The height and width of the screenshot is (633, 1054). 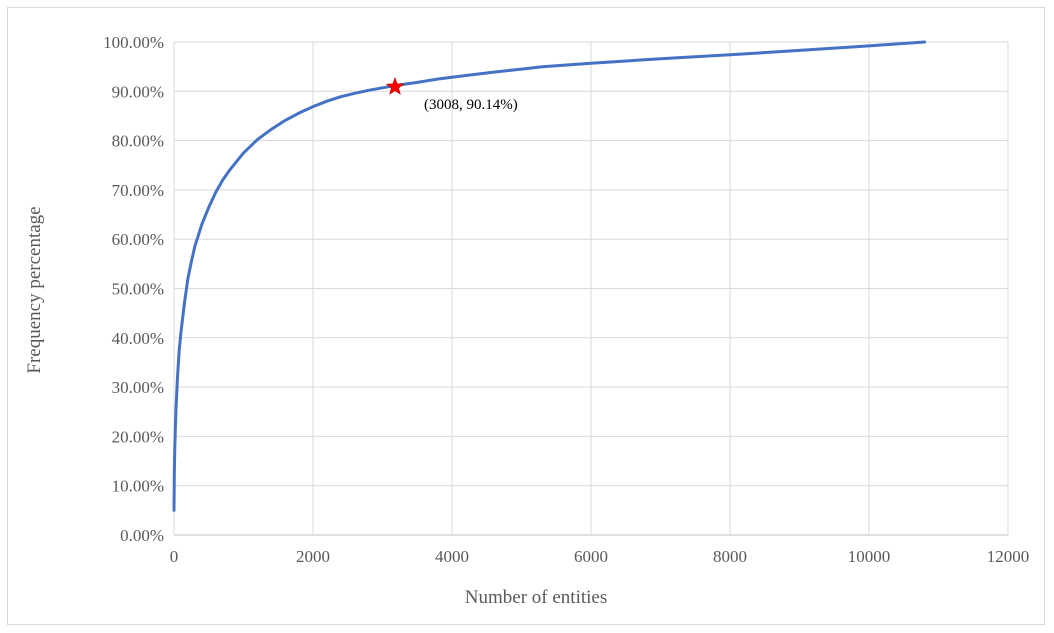 I want to click on highlight-annotation: (3008, 90.14%), so click(x=471, y=105).